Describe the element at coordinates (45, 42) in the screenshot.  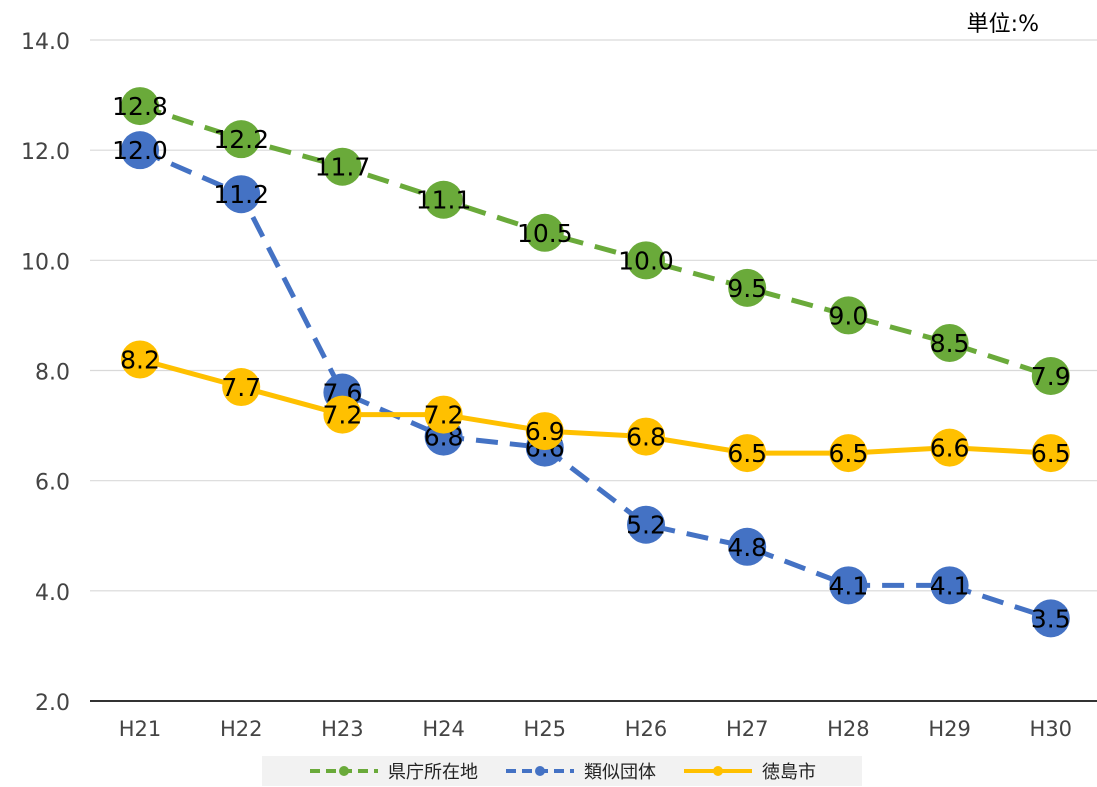
I see `y-tick-label-6: 14.0` at that location.